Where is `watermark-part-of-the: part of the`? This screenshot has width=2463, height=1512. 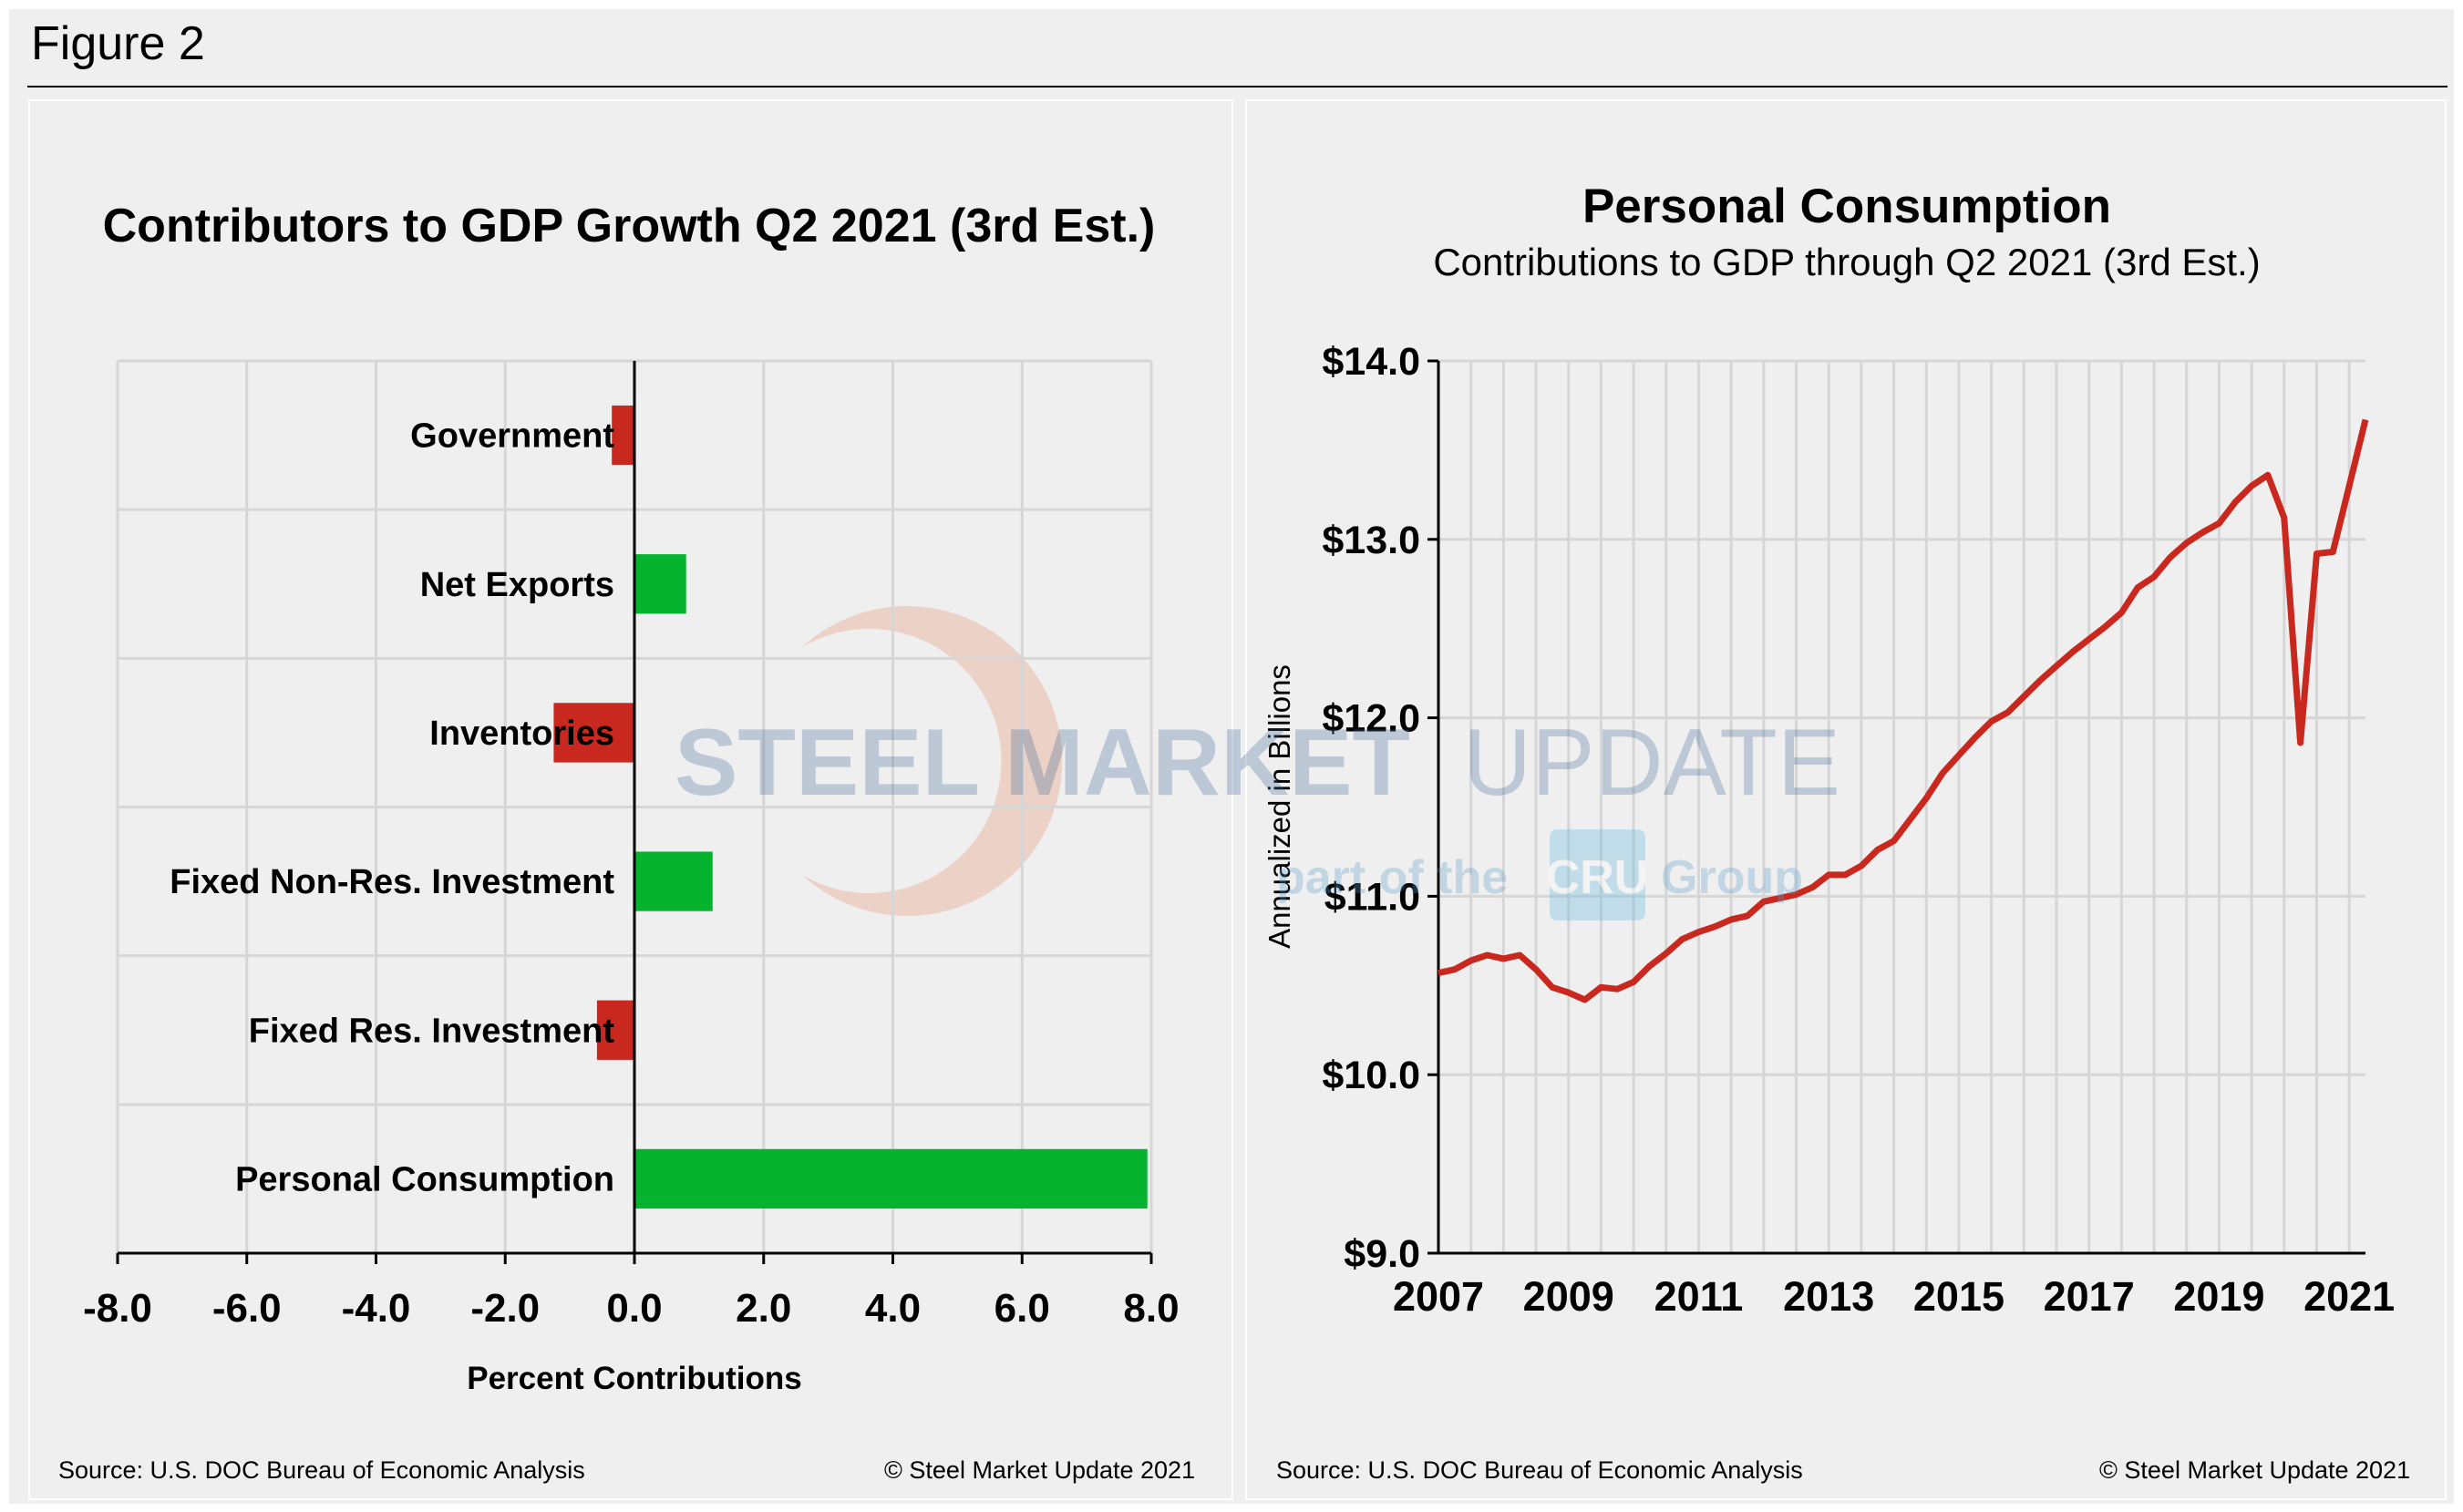
watermark-part-of-the: part of the is located at coordinates (1392, 878).